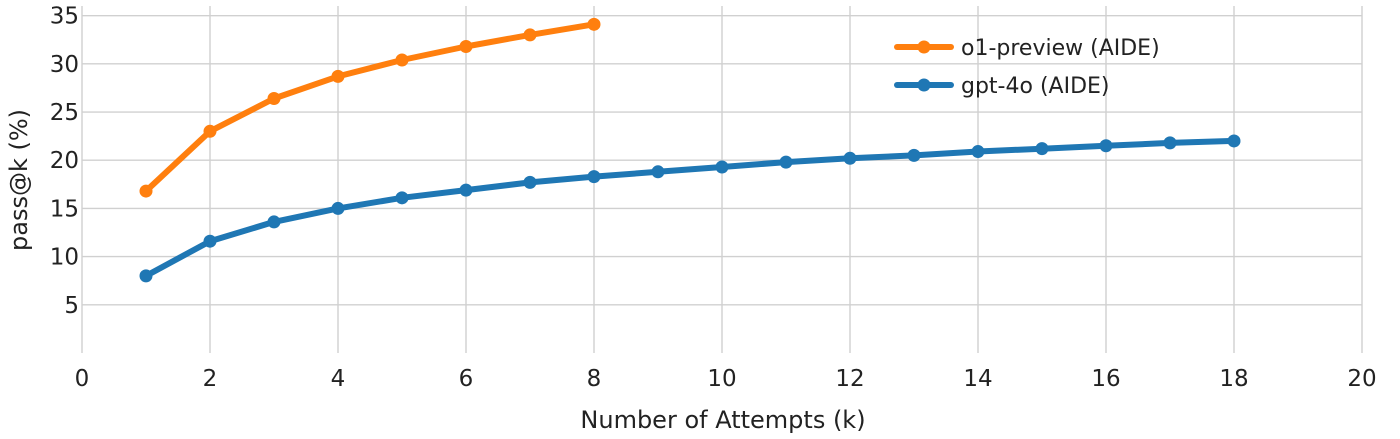 This screenshot has width=1400, height=439. What do you see at coordinates (64, 113) in the screenshot?
I see `y-tick-label: 25` at bounding box center [64, 113].